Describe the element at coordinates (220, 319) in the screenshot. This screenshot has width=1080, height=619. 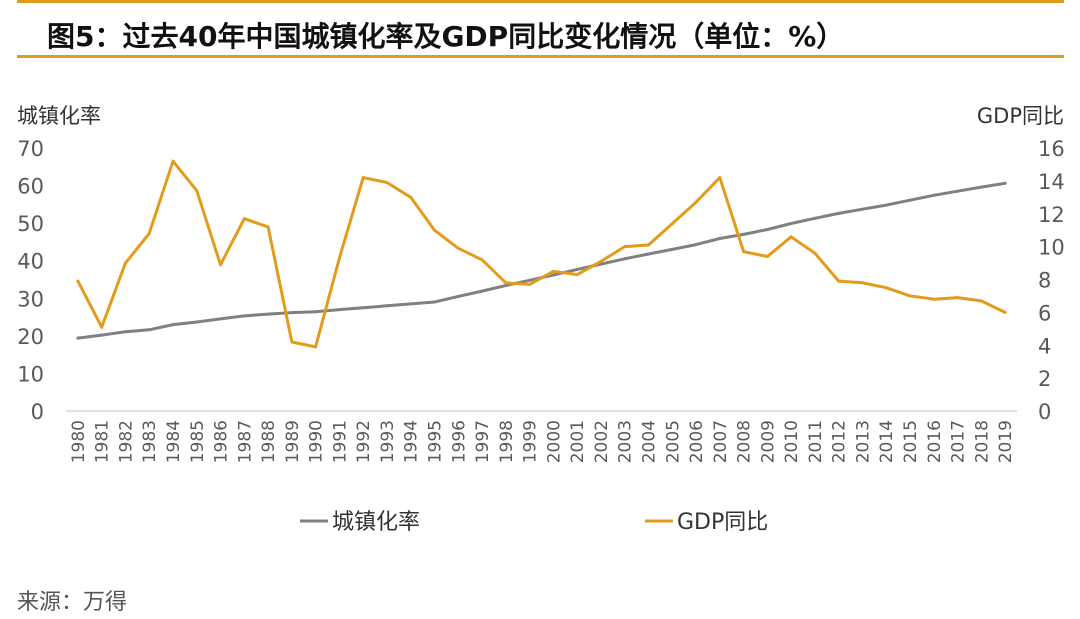
I see `series-1-point-1986` at that location.